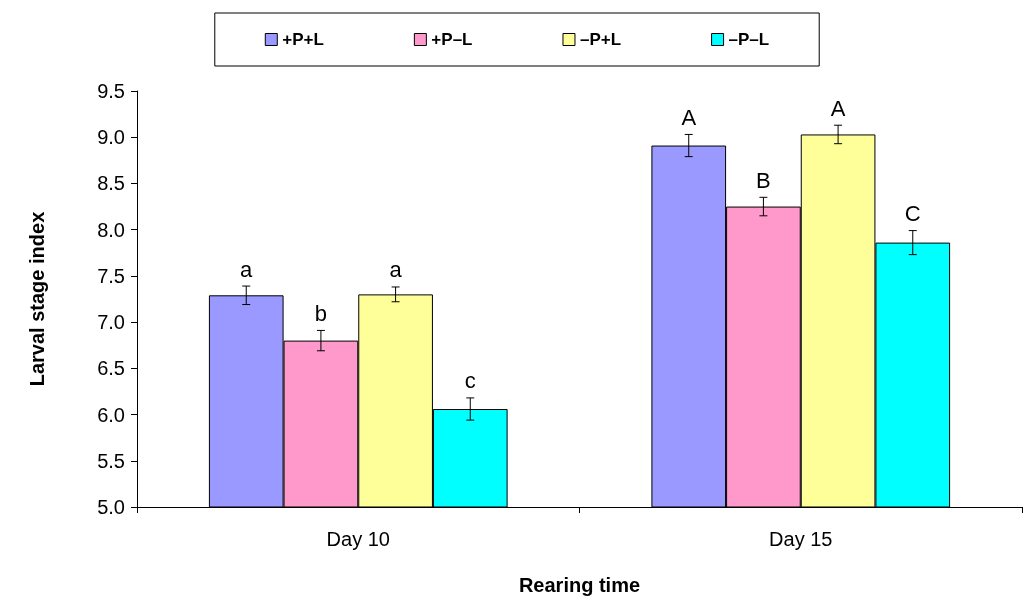 The height and width of the screenshot is (615, 1034). Describe the element at coordinates (111, 460) in the screenshot. I see `y-tick-label: 5.5` at that location.